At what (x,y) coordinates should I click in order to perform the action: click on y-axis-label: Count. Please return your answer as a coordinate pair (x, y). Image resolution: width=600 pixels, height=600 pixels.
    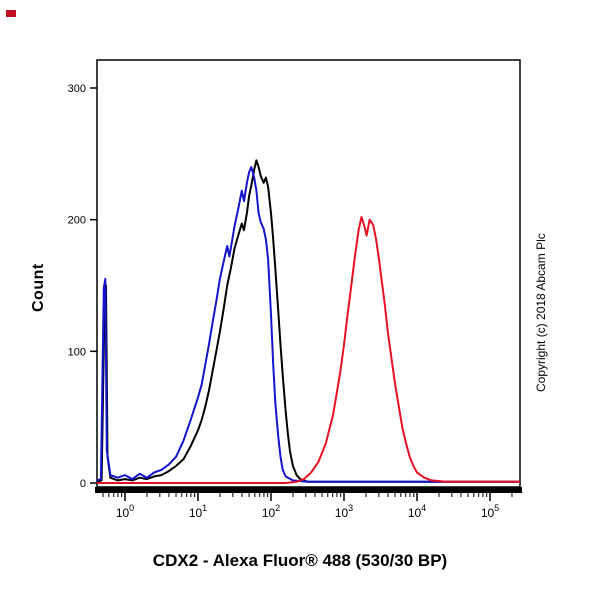
    Looking at the image, I should click on (38, 287).